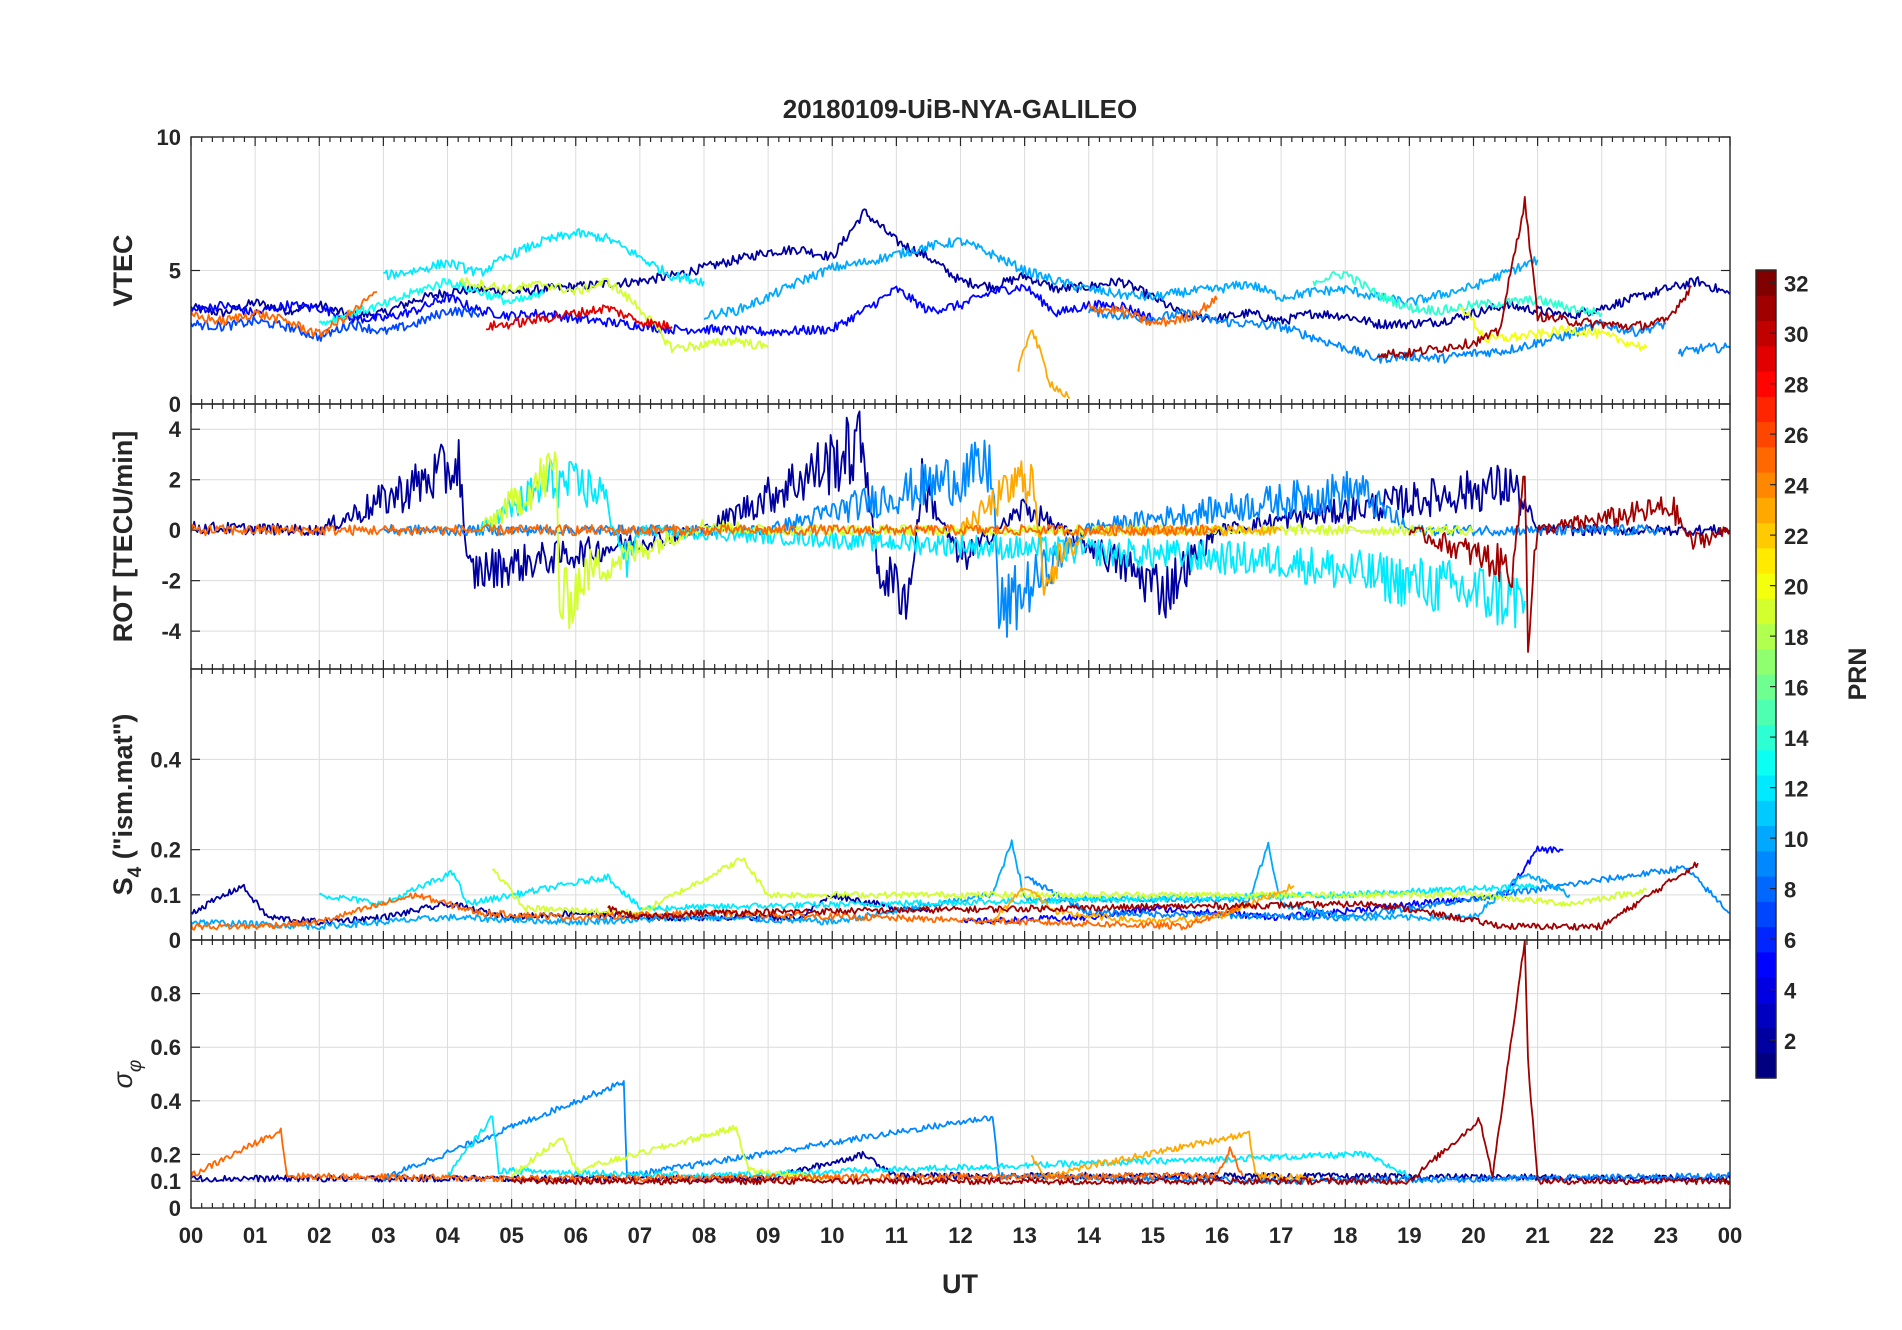 The image size is (1902, 1330). I want to click on x-tick-label: 09, so click(768, 1235).